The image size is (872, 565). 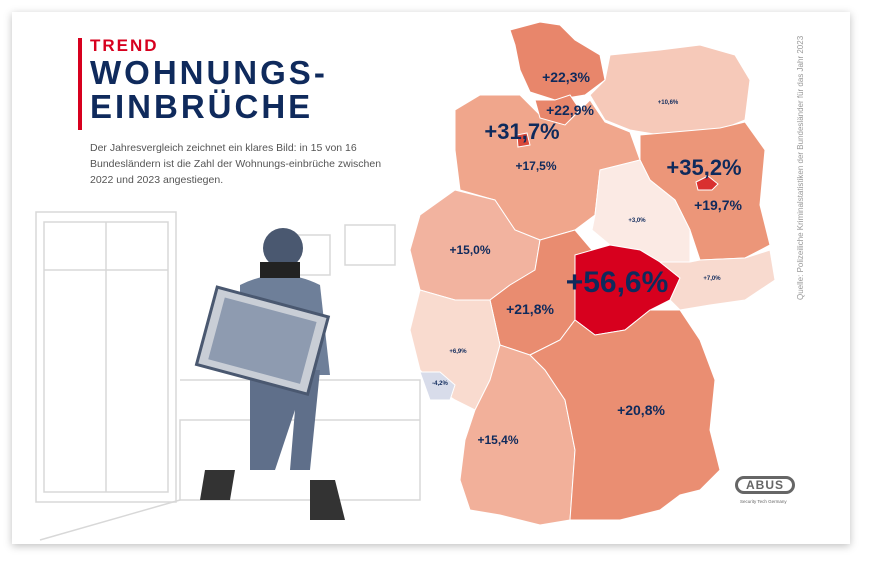 What do you see at coordinates (668, 103) in the screenshot?
I see `label-mv: +10,6%` at bounding box center [668, 103].